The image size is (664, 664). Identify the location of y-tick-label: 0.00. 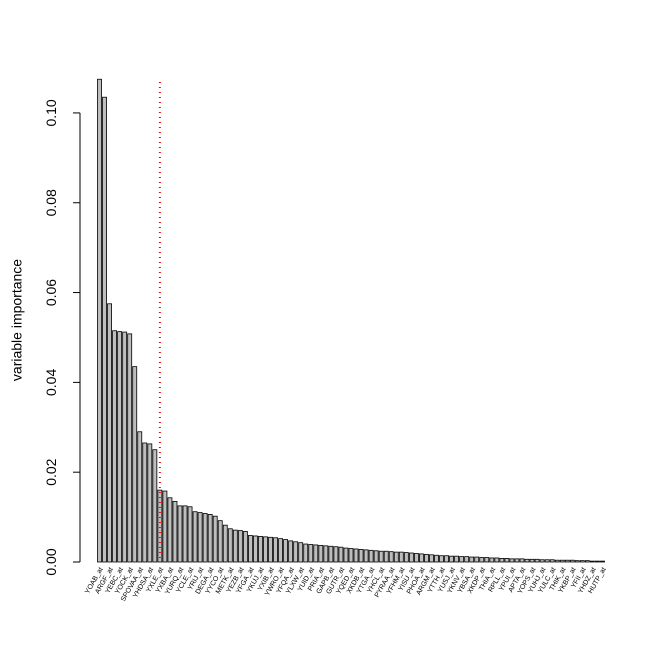
(51, 561).